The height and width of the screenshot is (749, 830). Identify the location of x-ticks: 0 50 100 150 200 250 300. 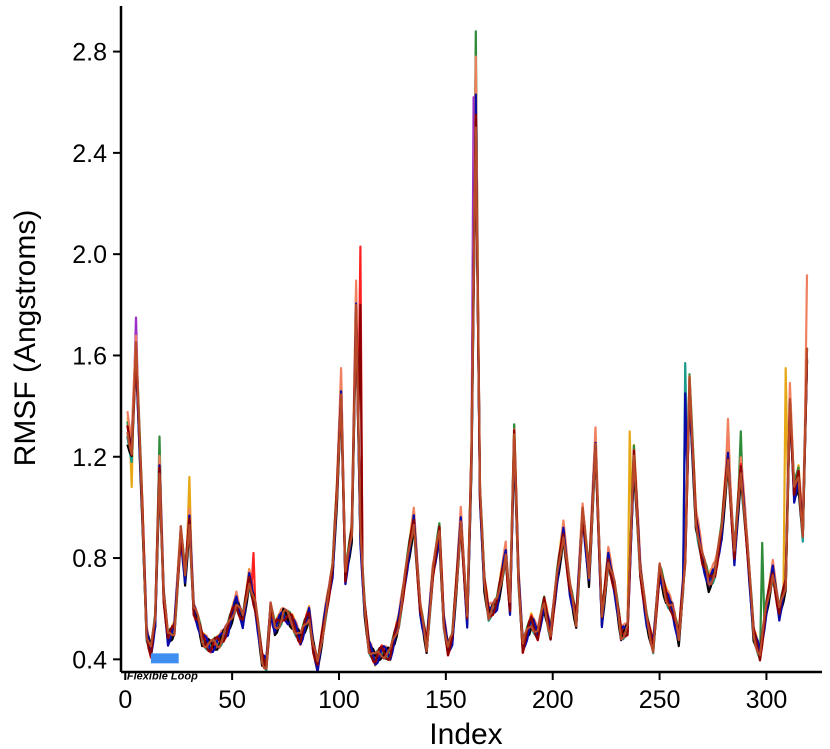
(452, 693).